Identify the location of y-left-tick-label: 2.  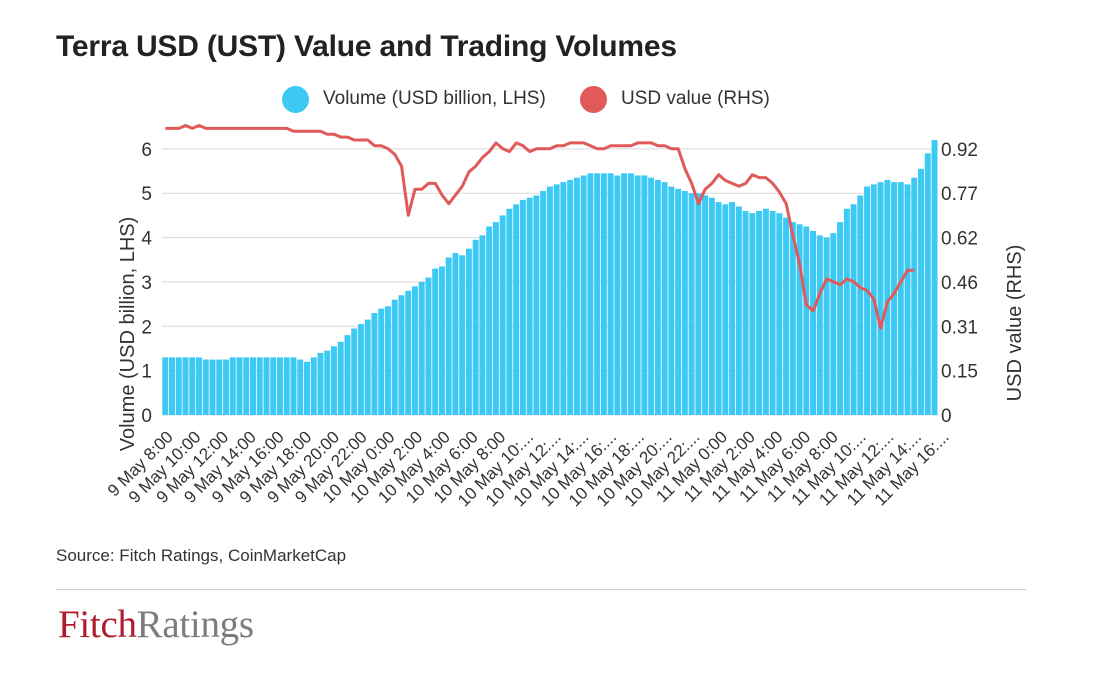
(146, 327).